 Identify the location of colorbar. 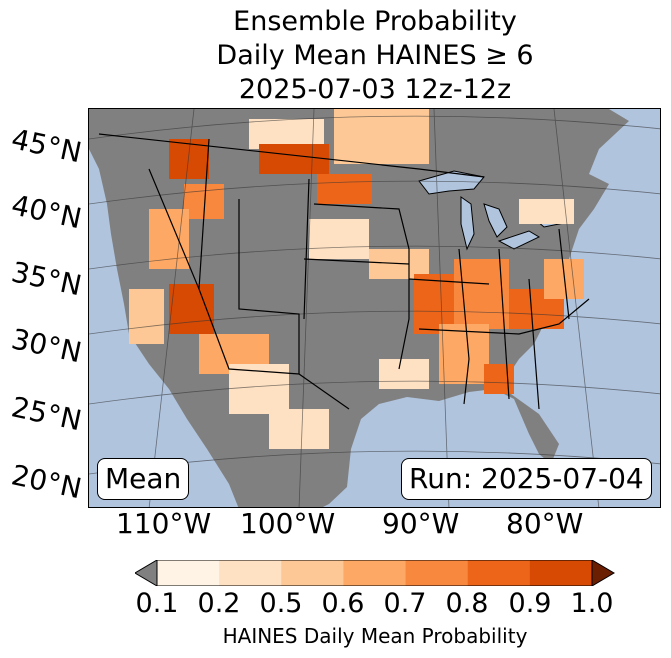
(375, 573).